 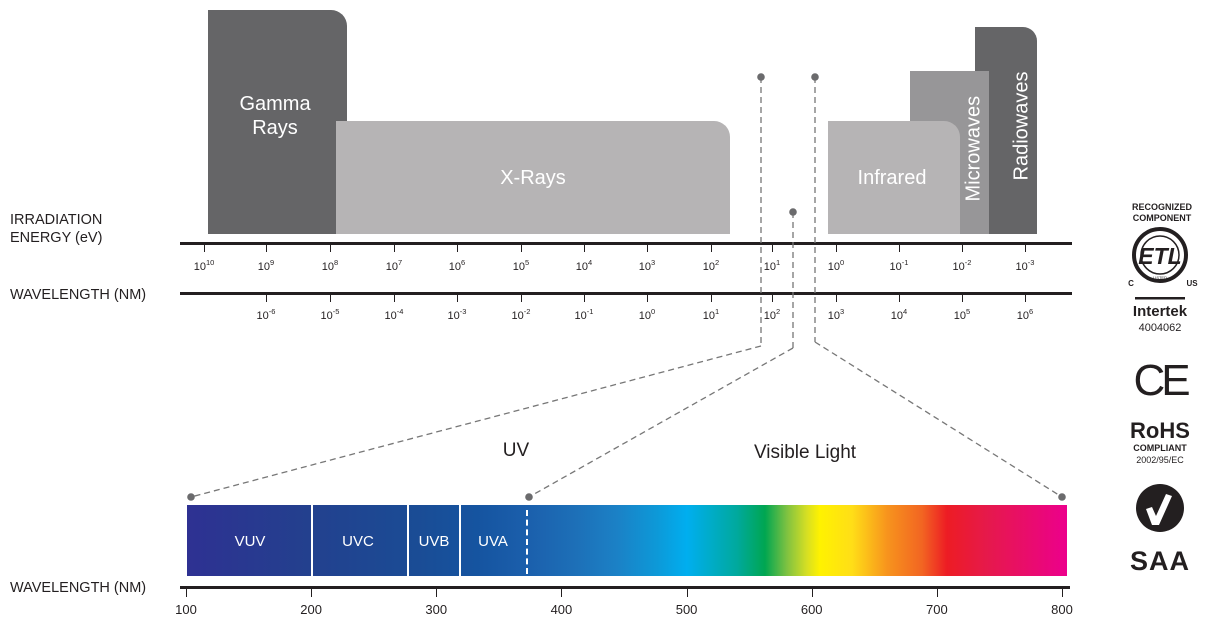 I want to click on etl-ring-inner, so click(x=1160, y=255).